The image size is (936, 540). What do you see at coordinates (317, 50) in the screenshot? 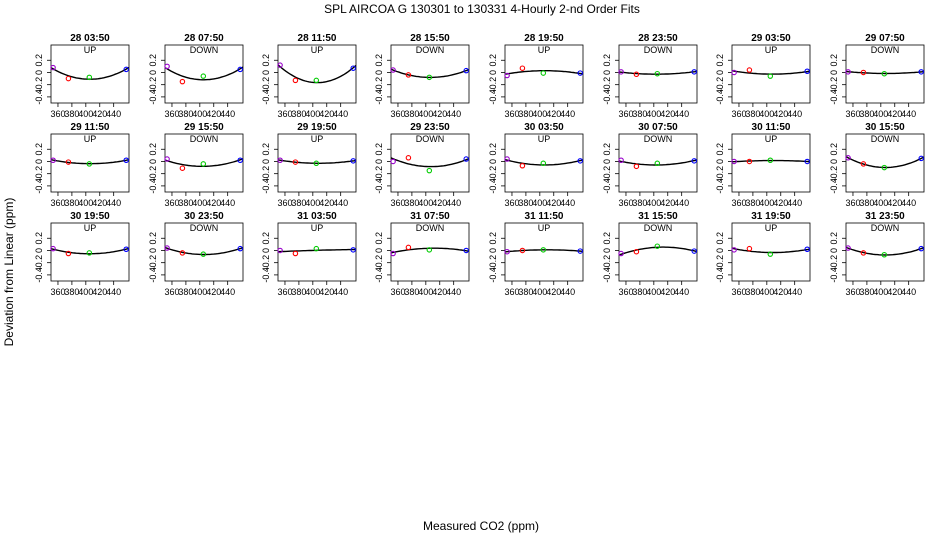
I see `panel-direction: UP` at bounding box center [317, 50].